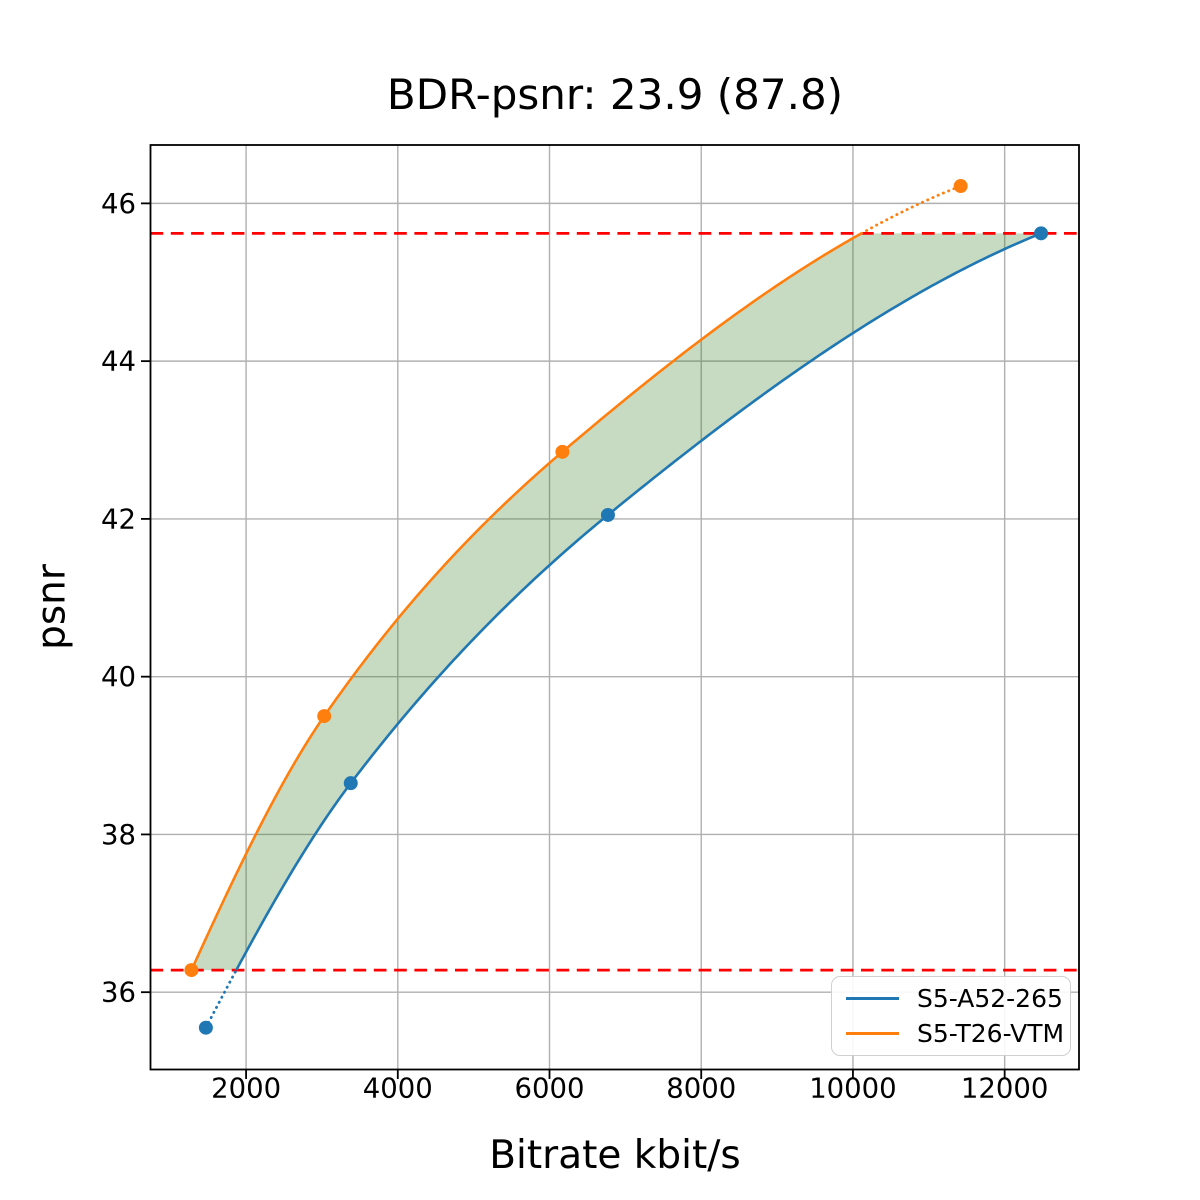  Describe the element at coordinates (1004, 1089) in the screenshot. I see `x-tick-label: 12000` at that location.